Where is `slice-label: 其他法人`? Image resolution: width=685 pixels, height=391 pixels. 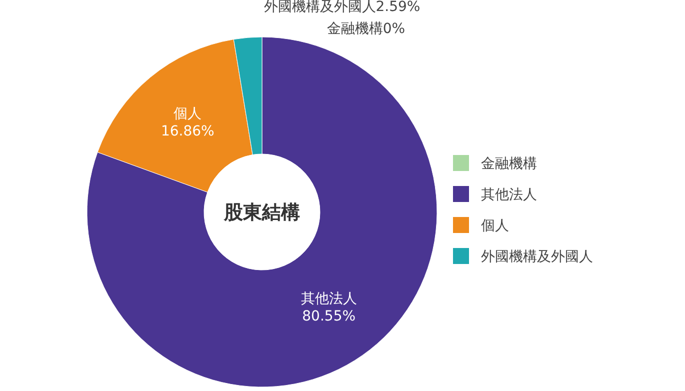 slice-label: 其他法人 is located at coordinates (328, 299).